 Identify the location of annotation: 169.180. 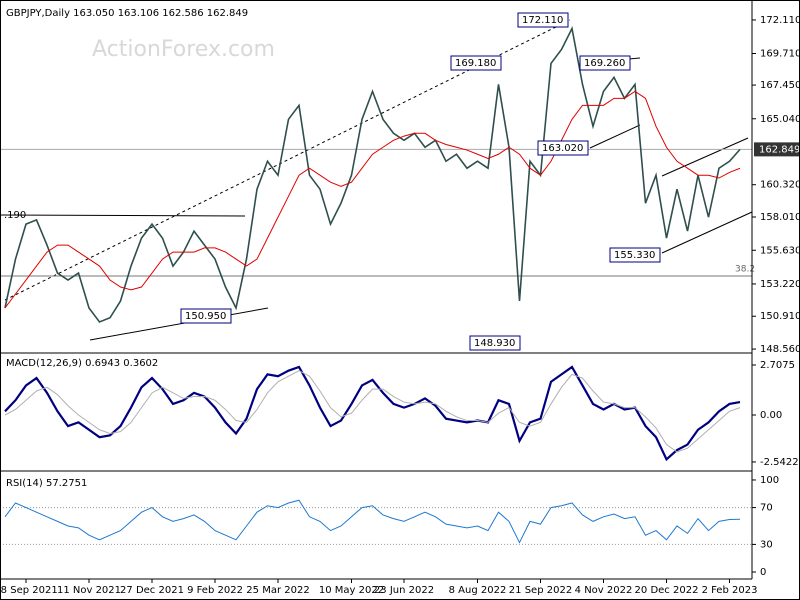
(475, 63).